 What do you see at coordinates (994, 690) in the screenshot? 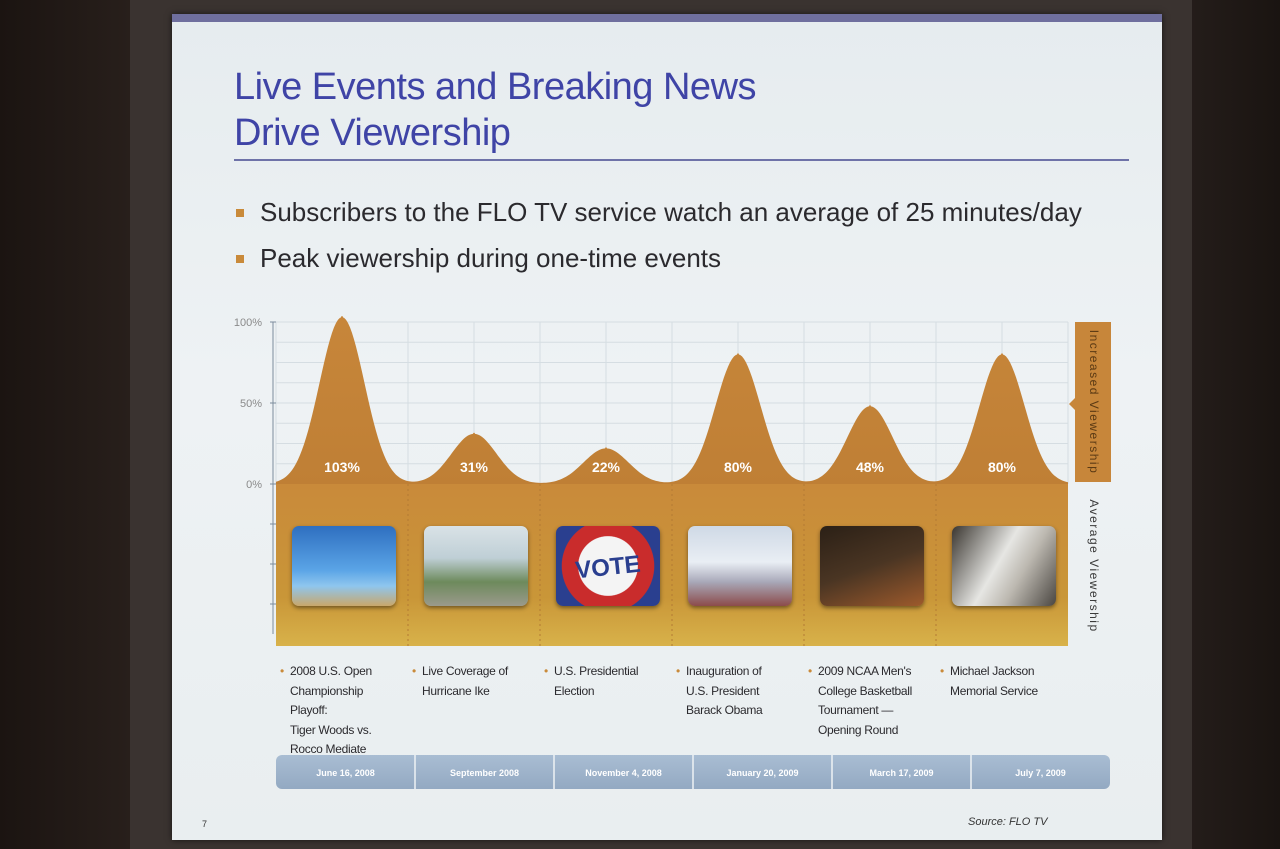
I see `event-description-text: Memorial Service` at bounding box center [994, 690].